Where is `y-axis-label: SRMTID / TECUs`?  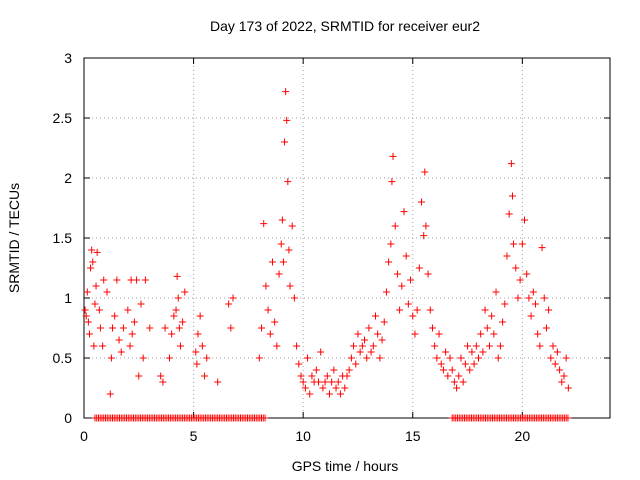
y-axis-label: SRMTID / TECUs is located at coordinates (14, 238).